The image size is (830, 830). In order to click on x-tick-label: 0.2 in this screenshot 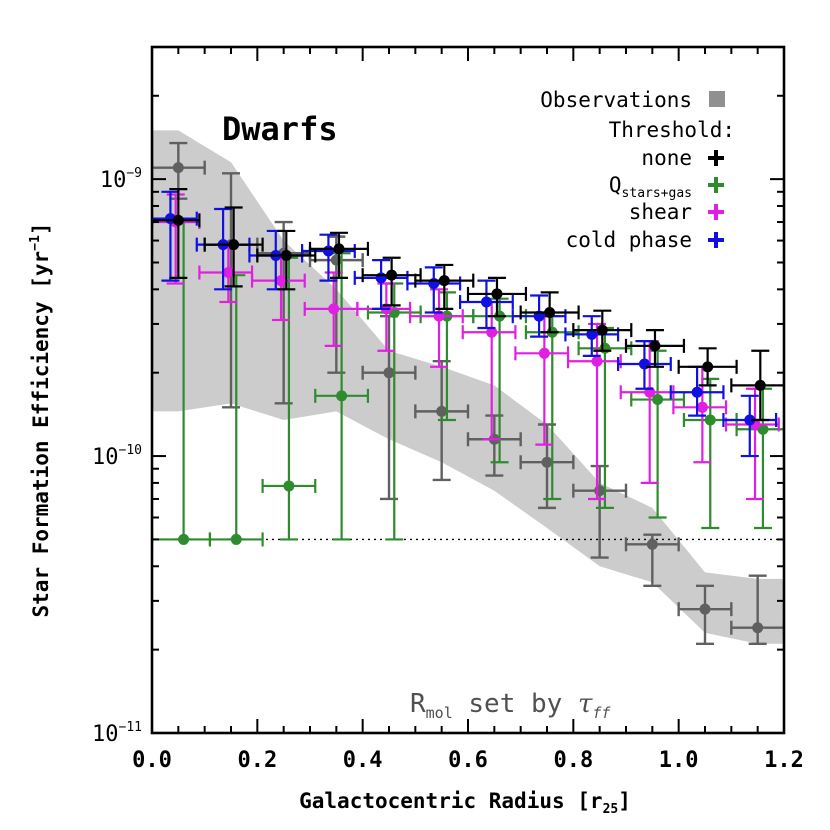, I will do `click(257, 760)`.